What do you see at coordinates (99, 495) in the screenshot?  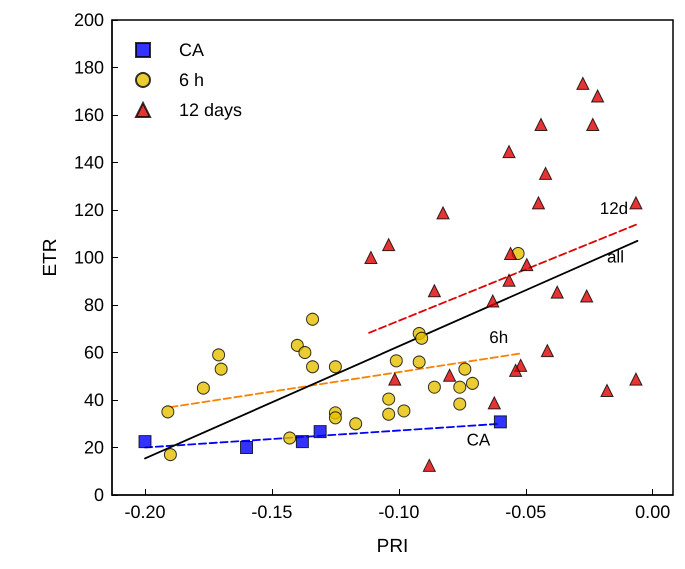 I see `y-tick-label: 0` at bounding box center [99, 495].